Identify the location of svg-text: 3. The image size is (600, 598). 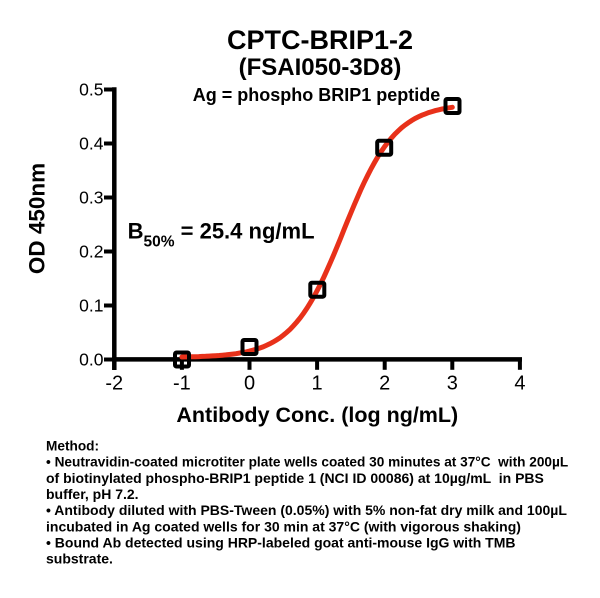
(452, 384).